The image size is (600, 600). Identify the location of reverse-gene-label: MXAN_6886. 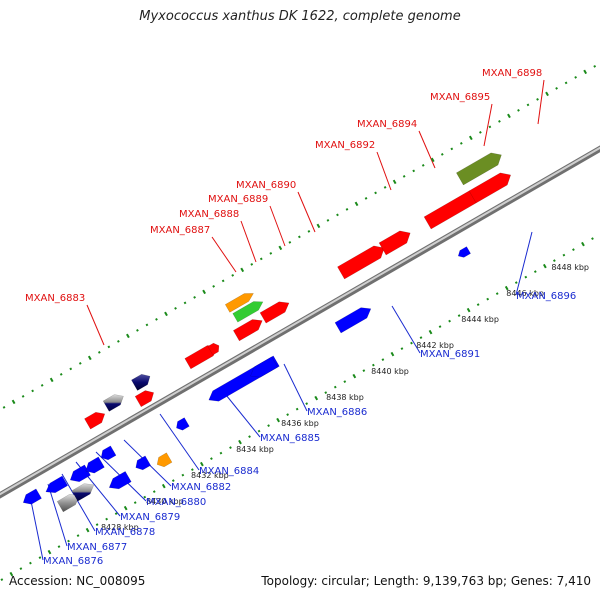
(337, 412).